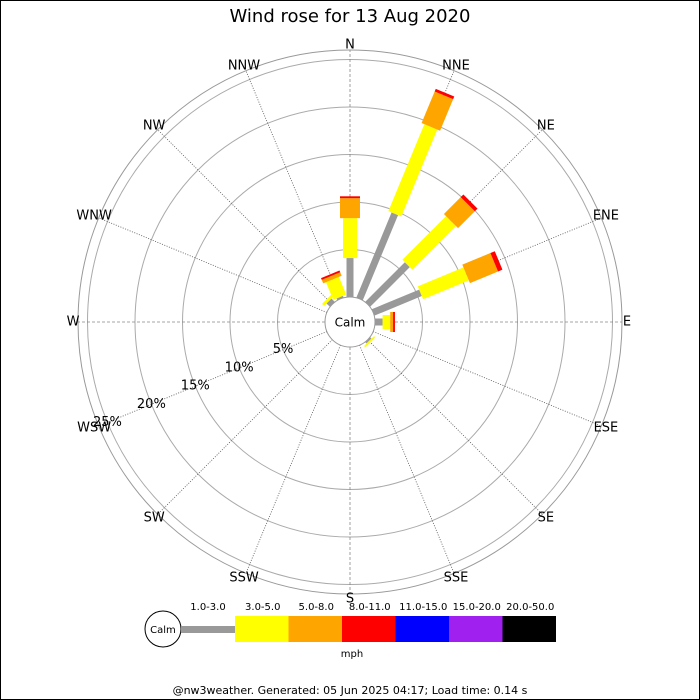  What do you see at coordinates (262, 607) in the screenshot?
I see `legend-label: 3.0-5.0` at bounding box center [262, 607].